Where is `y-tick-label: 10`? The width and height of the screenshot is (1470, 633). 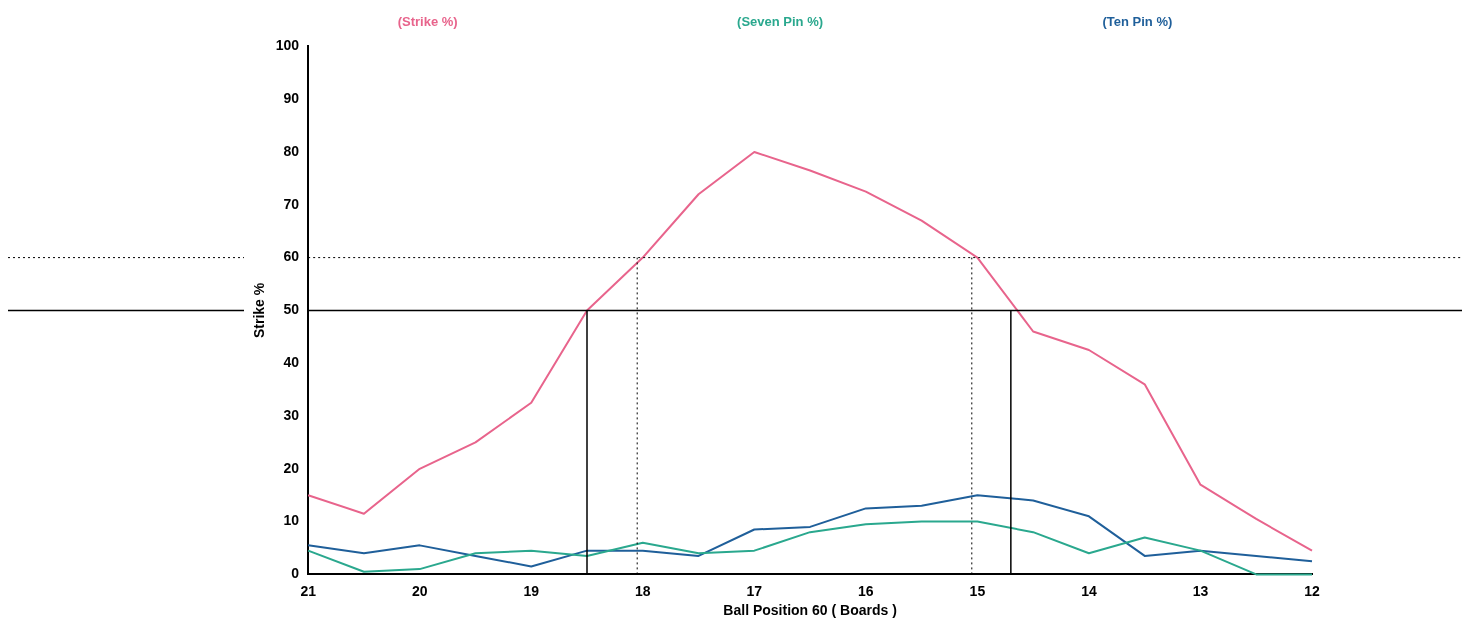 y-tick-label: 10 is located at coordinates (291, 520).